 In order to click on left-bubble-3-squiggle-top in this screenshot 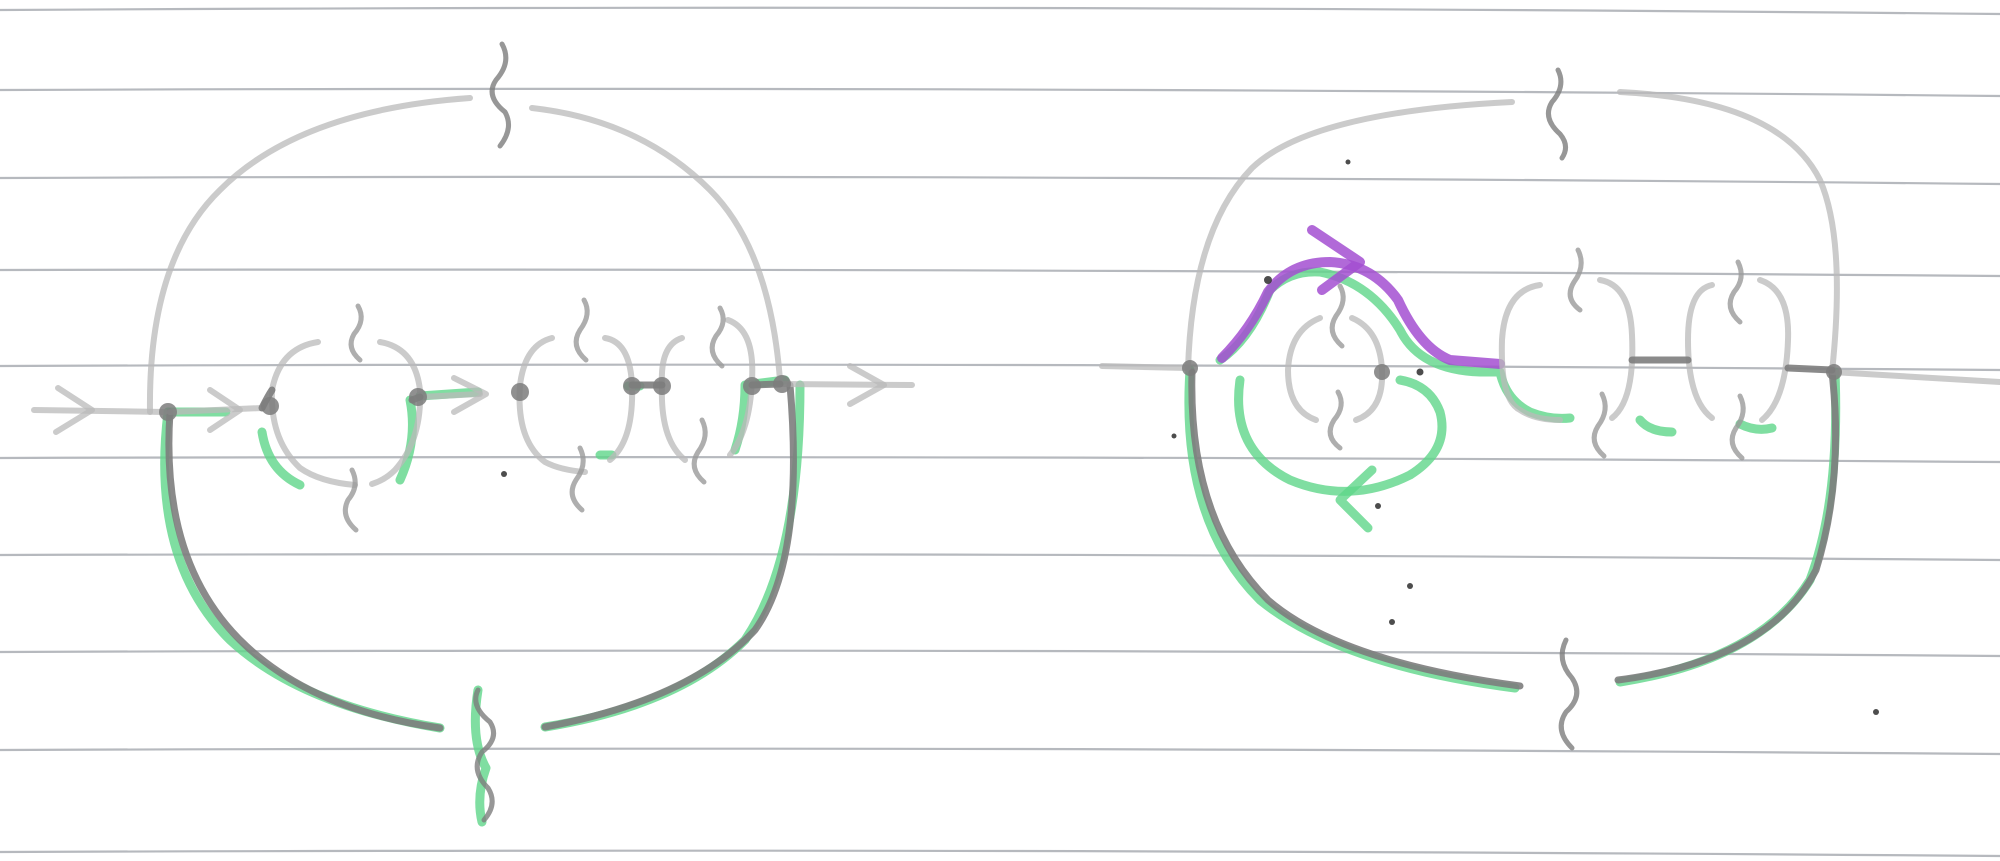, I will do `click(717, 337)`.